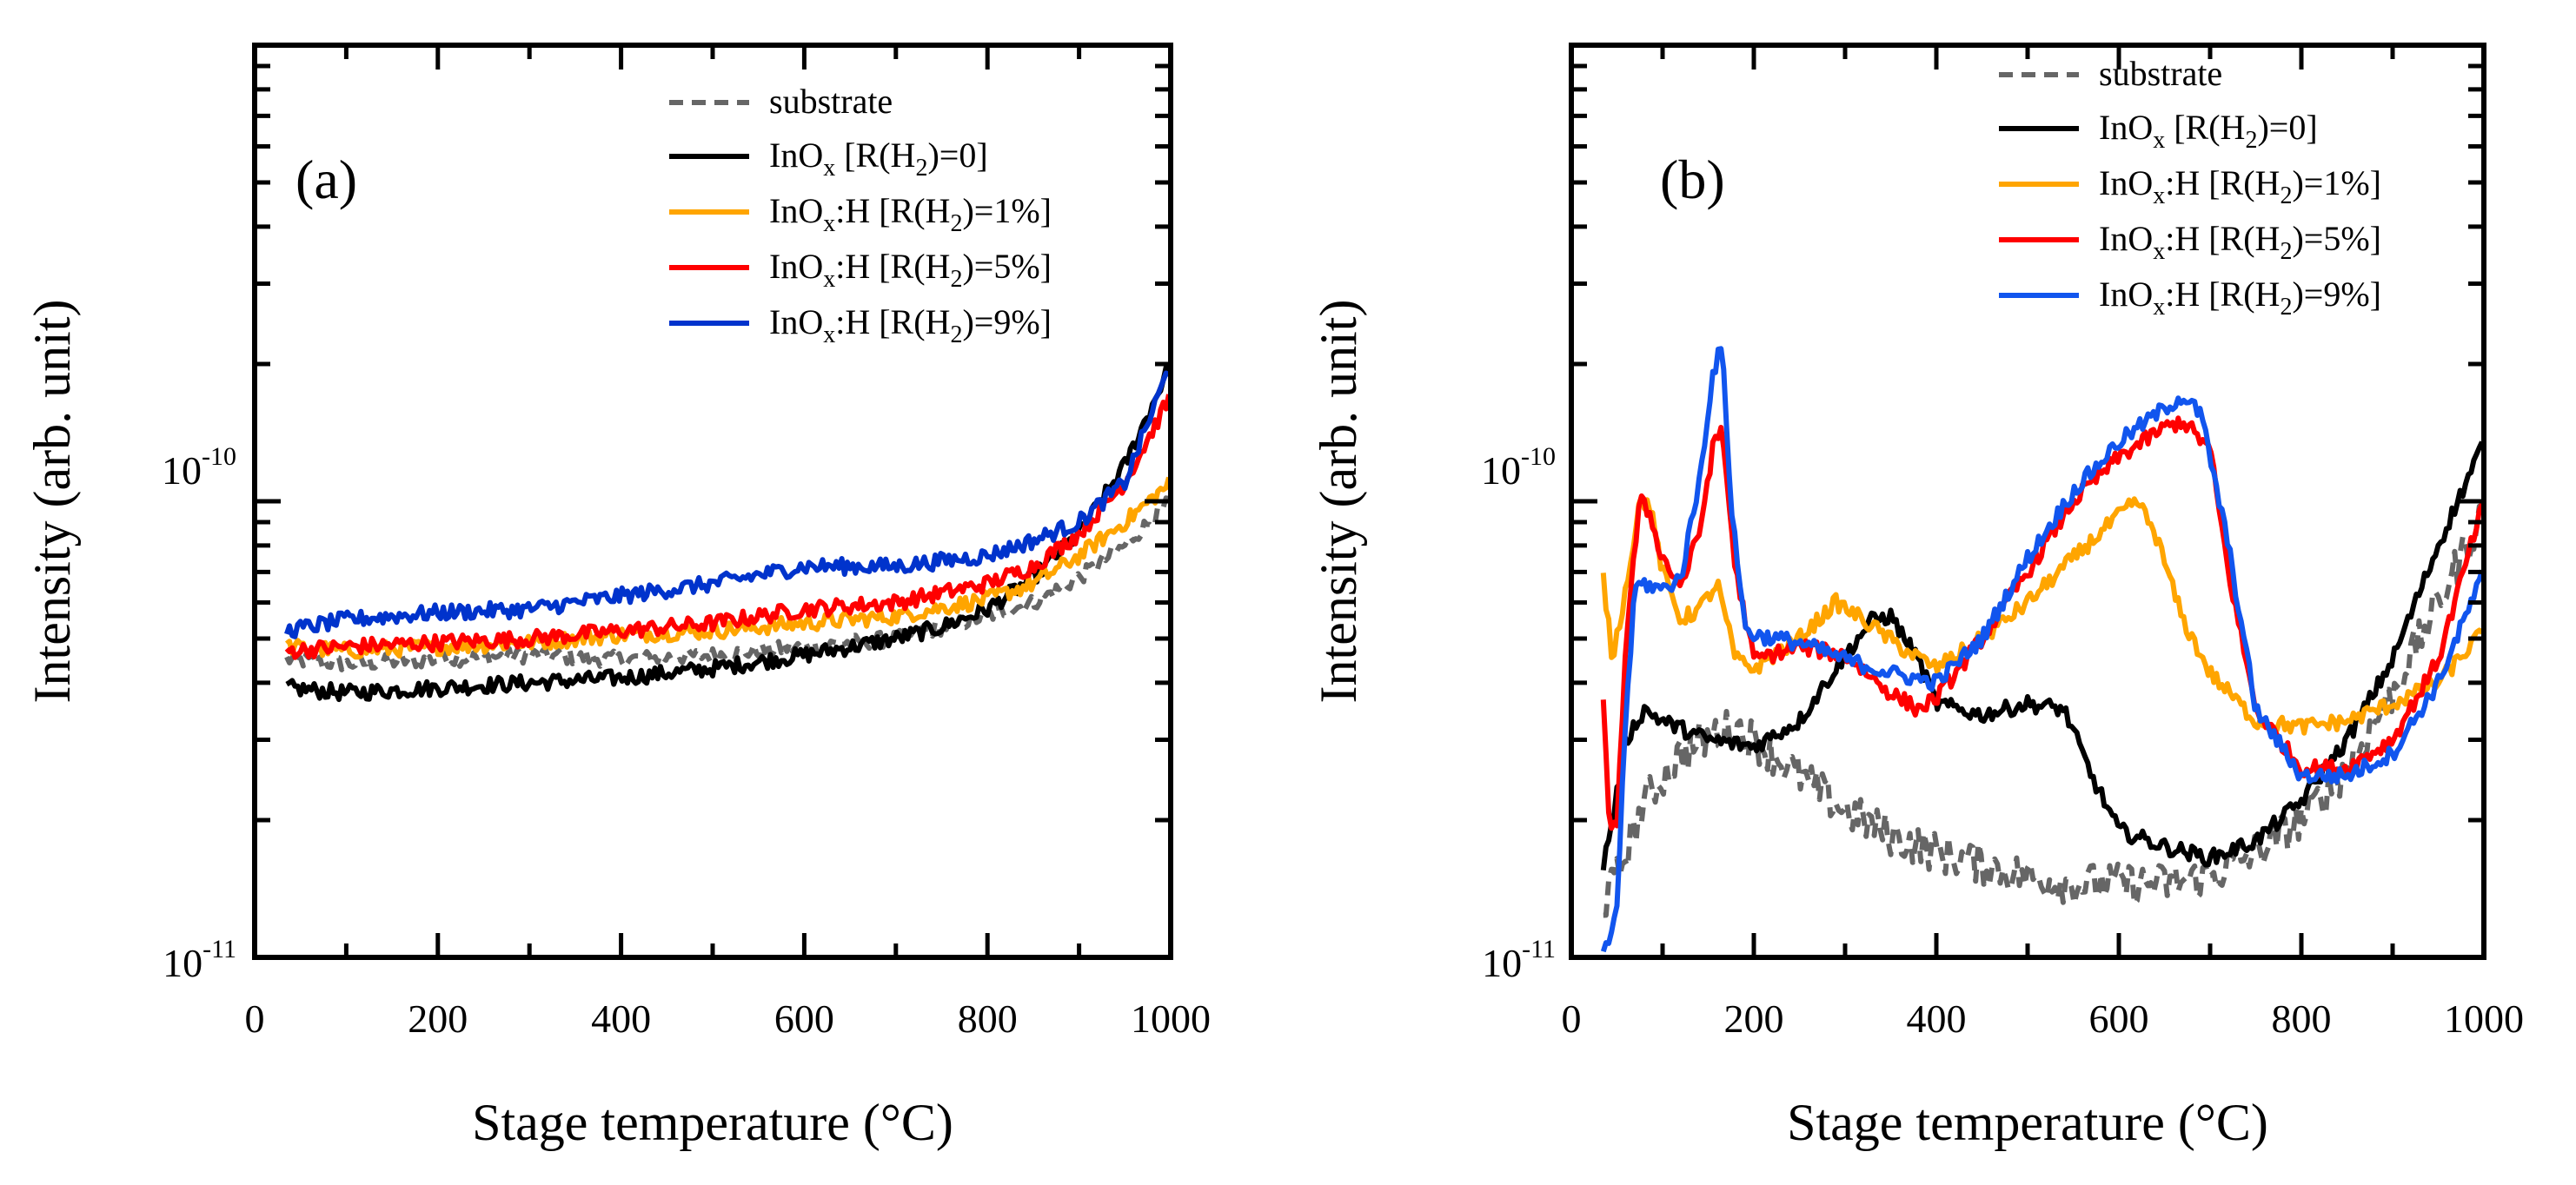 This screenshot has height=1185, width=2576. I want to click on panel-a-x-axis-label: Stage temperature (°C), so click(712, 1122).